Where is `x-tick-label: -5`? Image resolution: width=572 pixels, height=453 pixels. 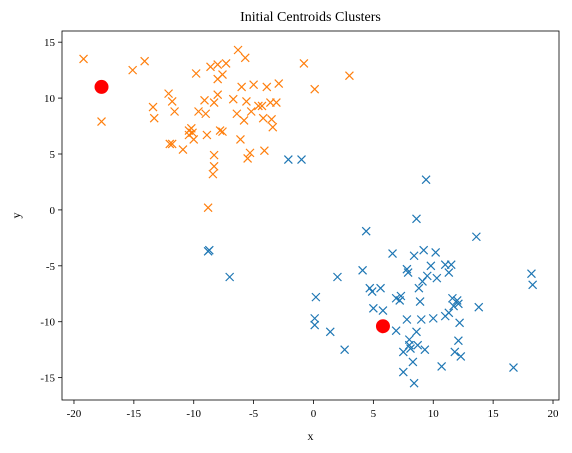 x-tick-label: -5 is located at coordinates (254, 414).